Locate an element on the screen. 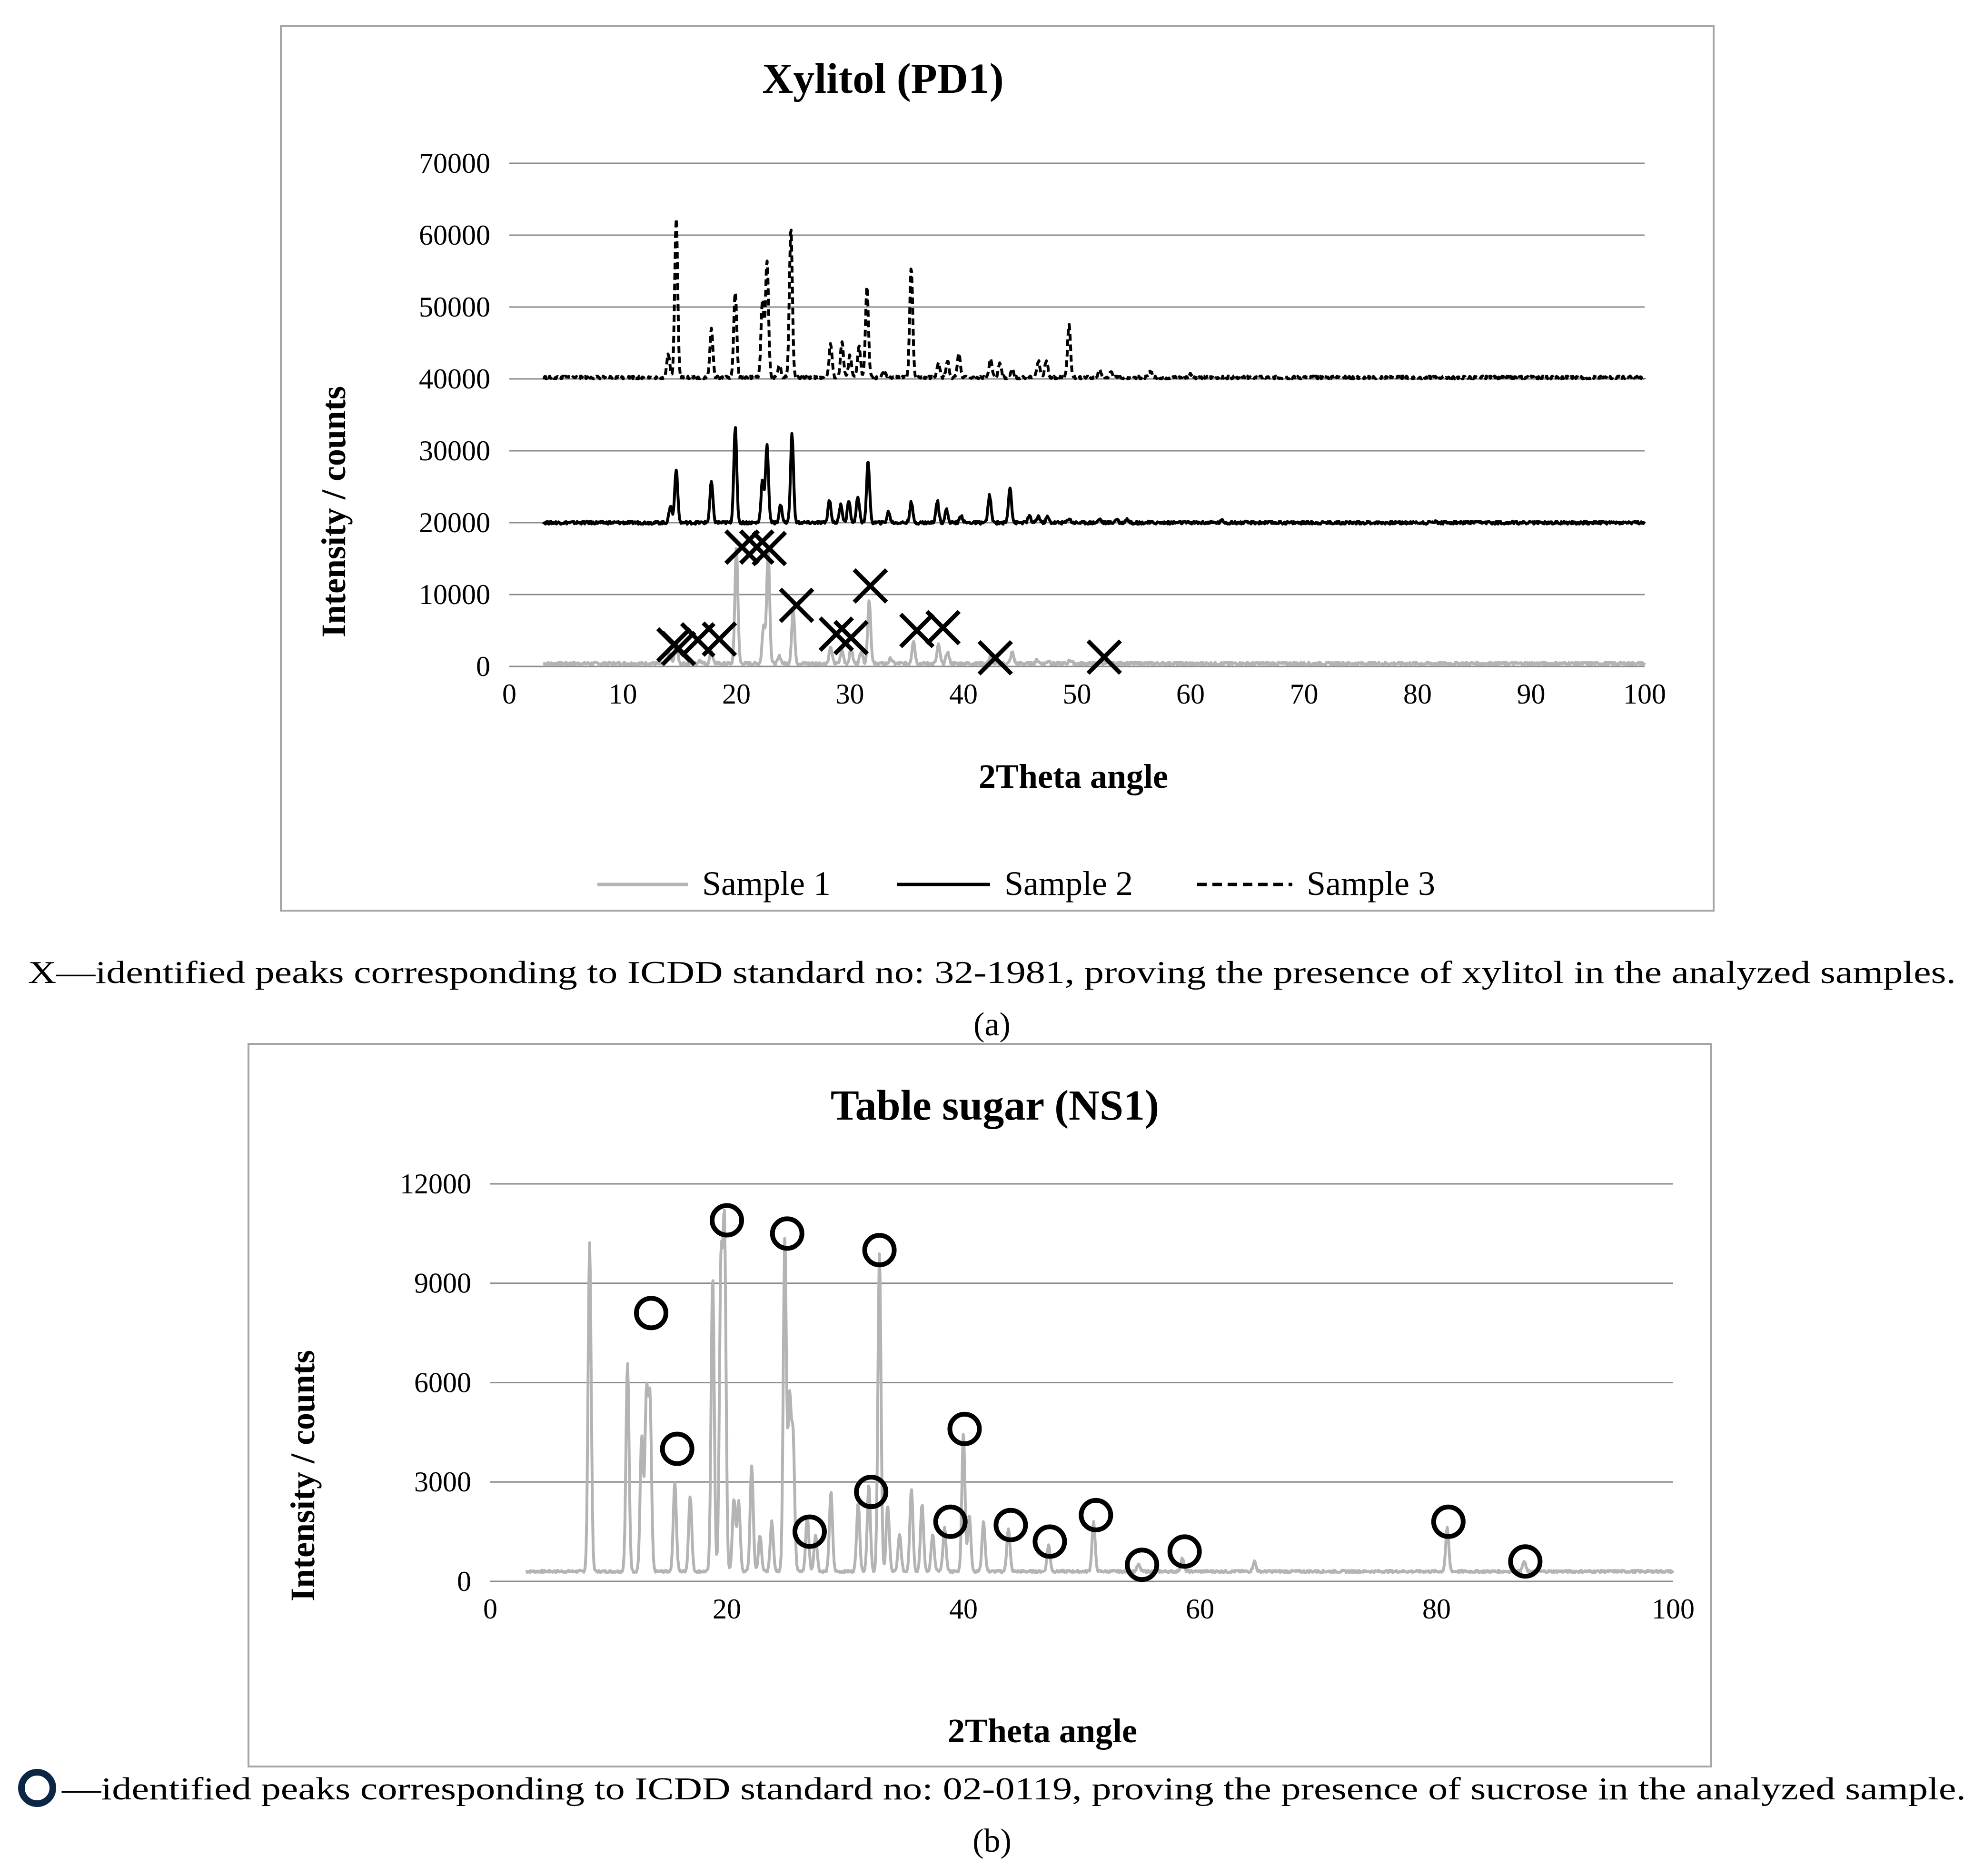 This screenshot has height=1876, width=1984. panel-b-y-tick-labels: 0 3000 6000 9000 12000 is located at coordinates (435, 1382).